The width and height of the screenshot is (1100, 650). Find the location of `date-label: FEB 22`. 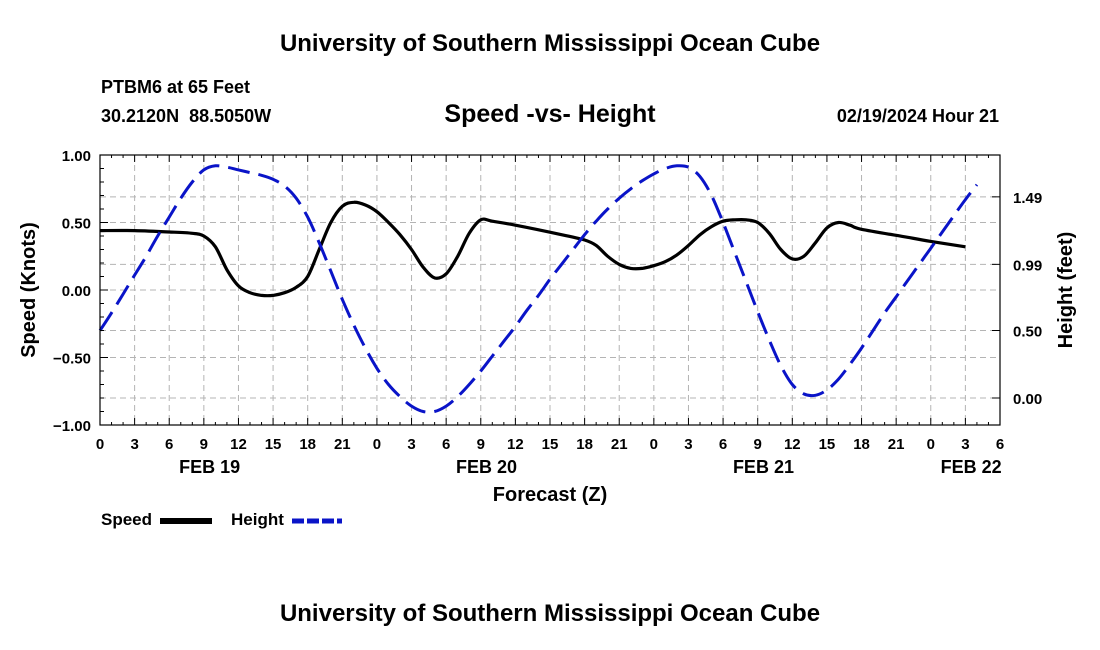

date-label: FEB 22 is located at coordinates (971, 467).